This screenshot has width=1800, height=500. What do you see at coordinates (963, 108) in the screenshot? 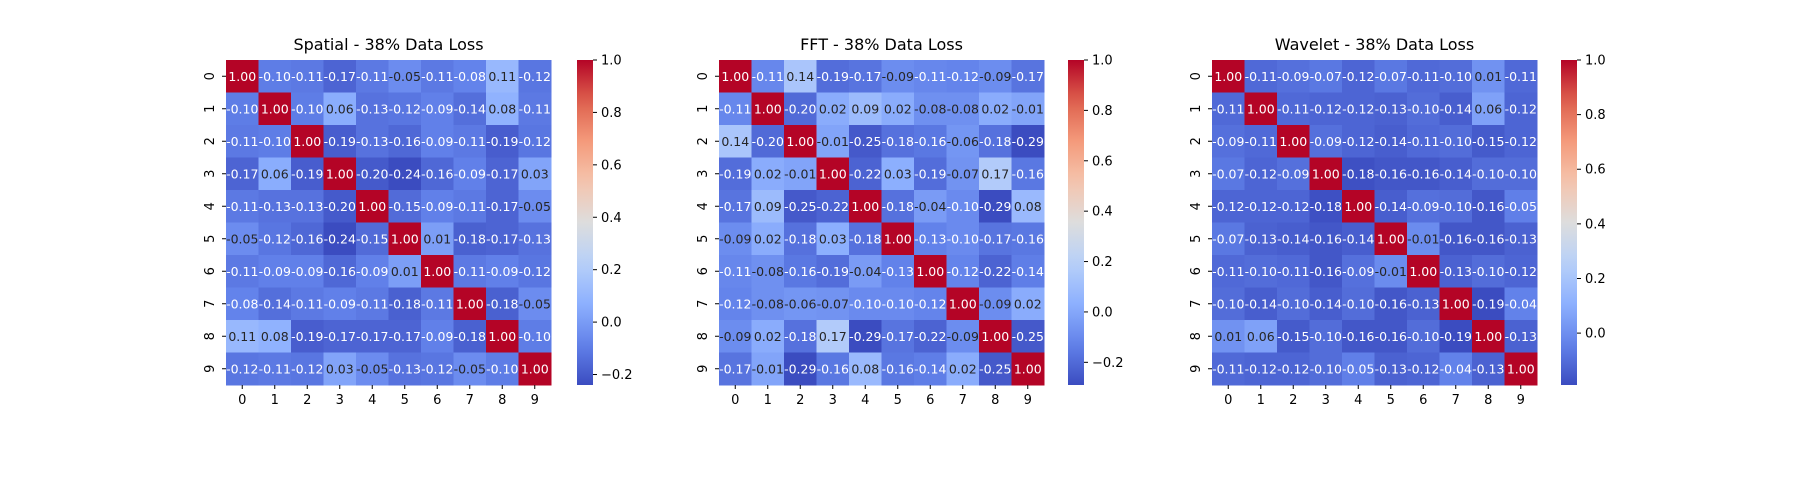
I see `cell-value-label: -0.08` at bounding box center [963, 108].